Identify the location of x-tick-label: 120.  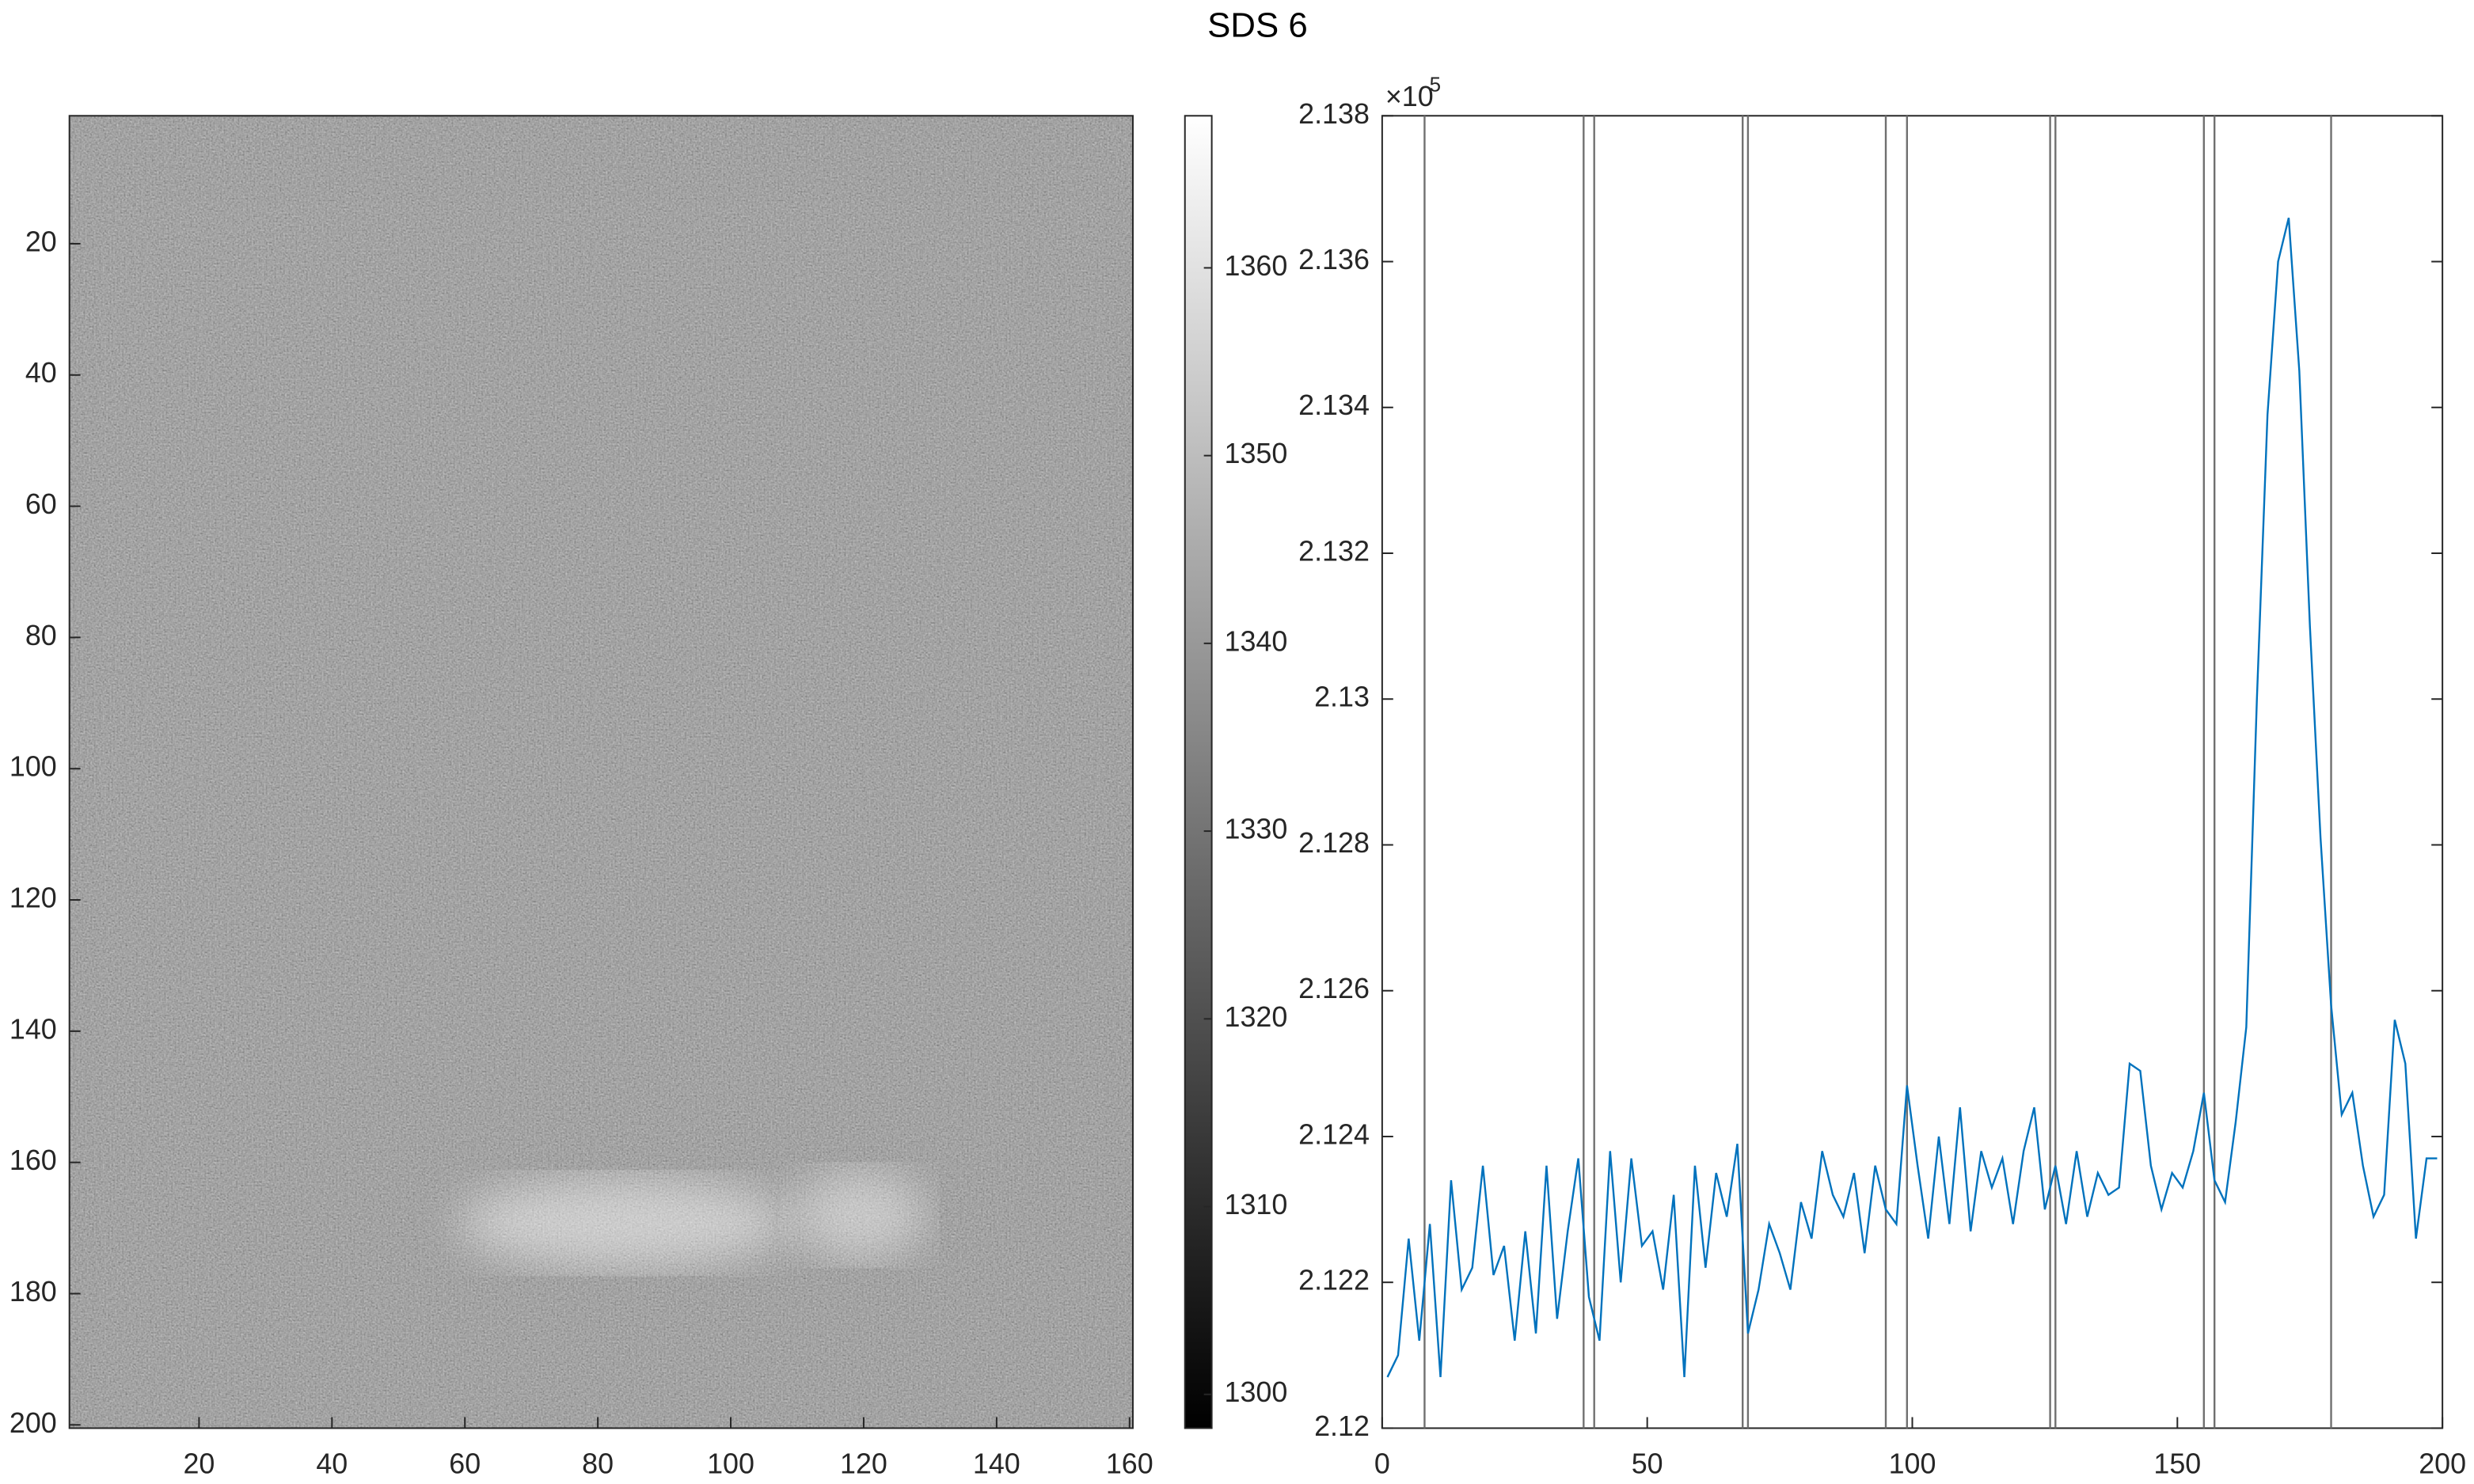
(863, 1464).